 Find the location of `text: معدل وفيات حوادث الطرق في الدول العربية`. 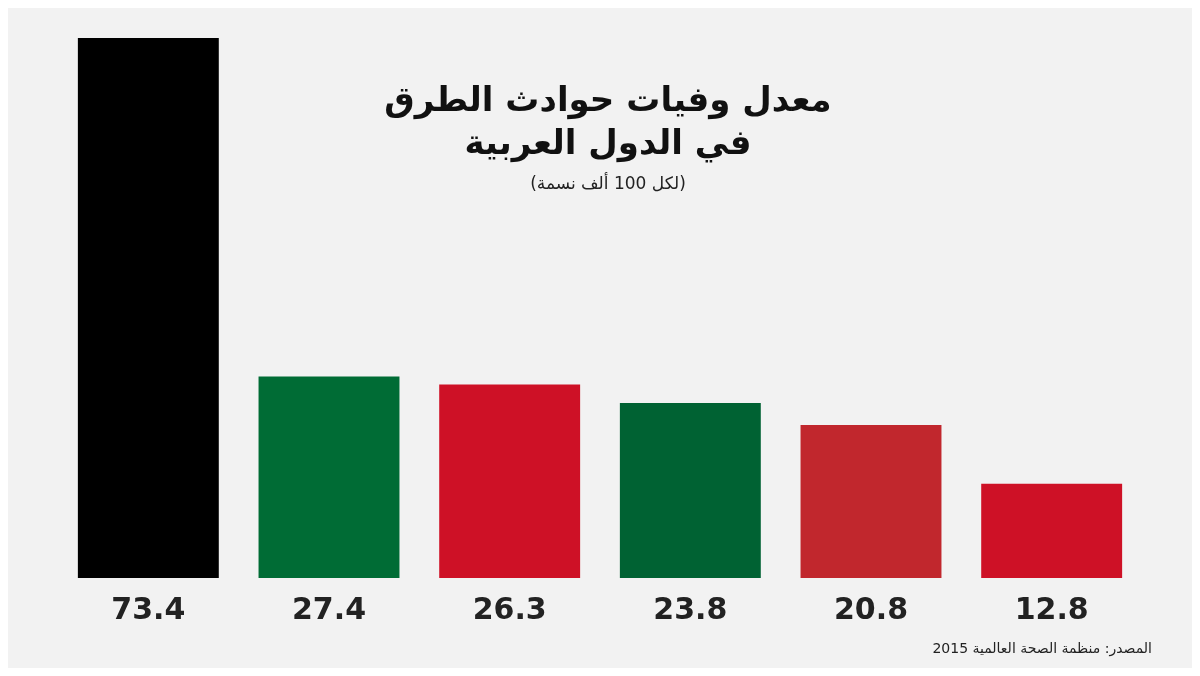

text: معدل وفيات حوادث الطرق في الدول العربية is located at coordinates (608, 120).